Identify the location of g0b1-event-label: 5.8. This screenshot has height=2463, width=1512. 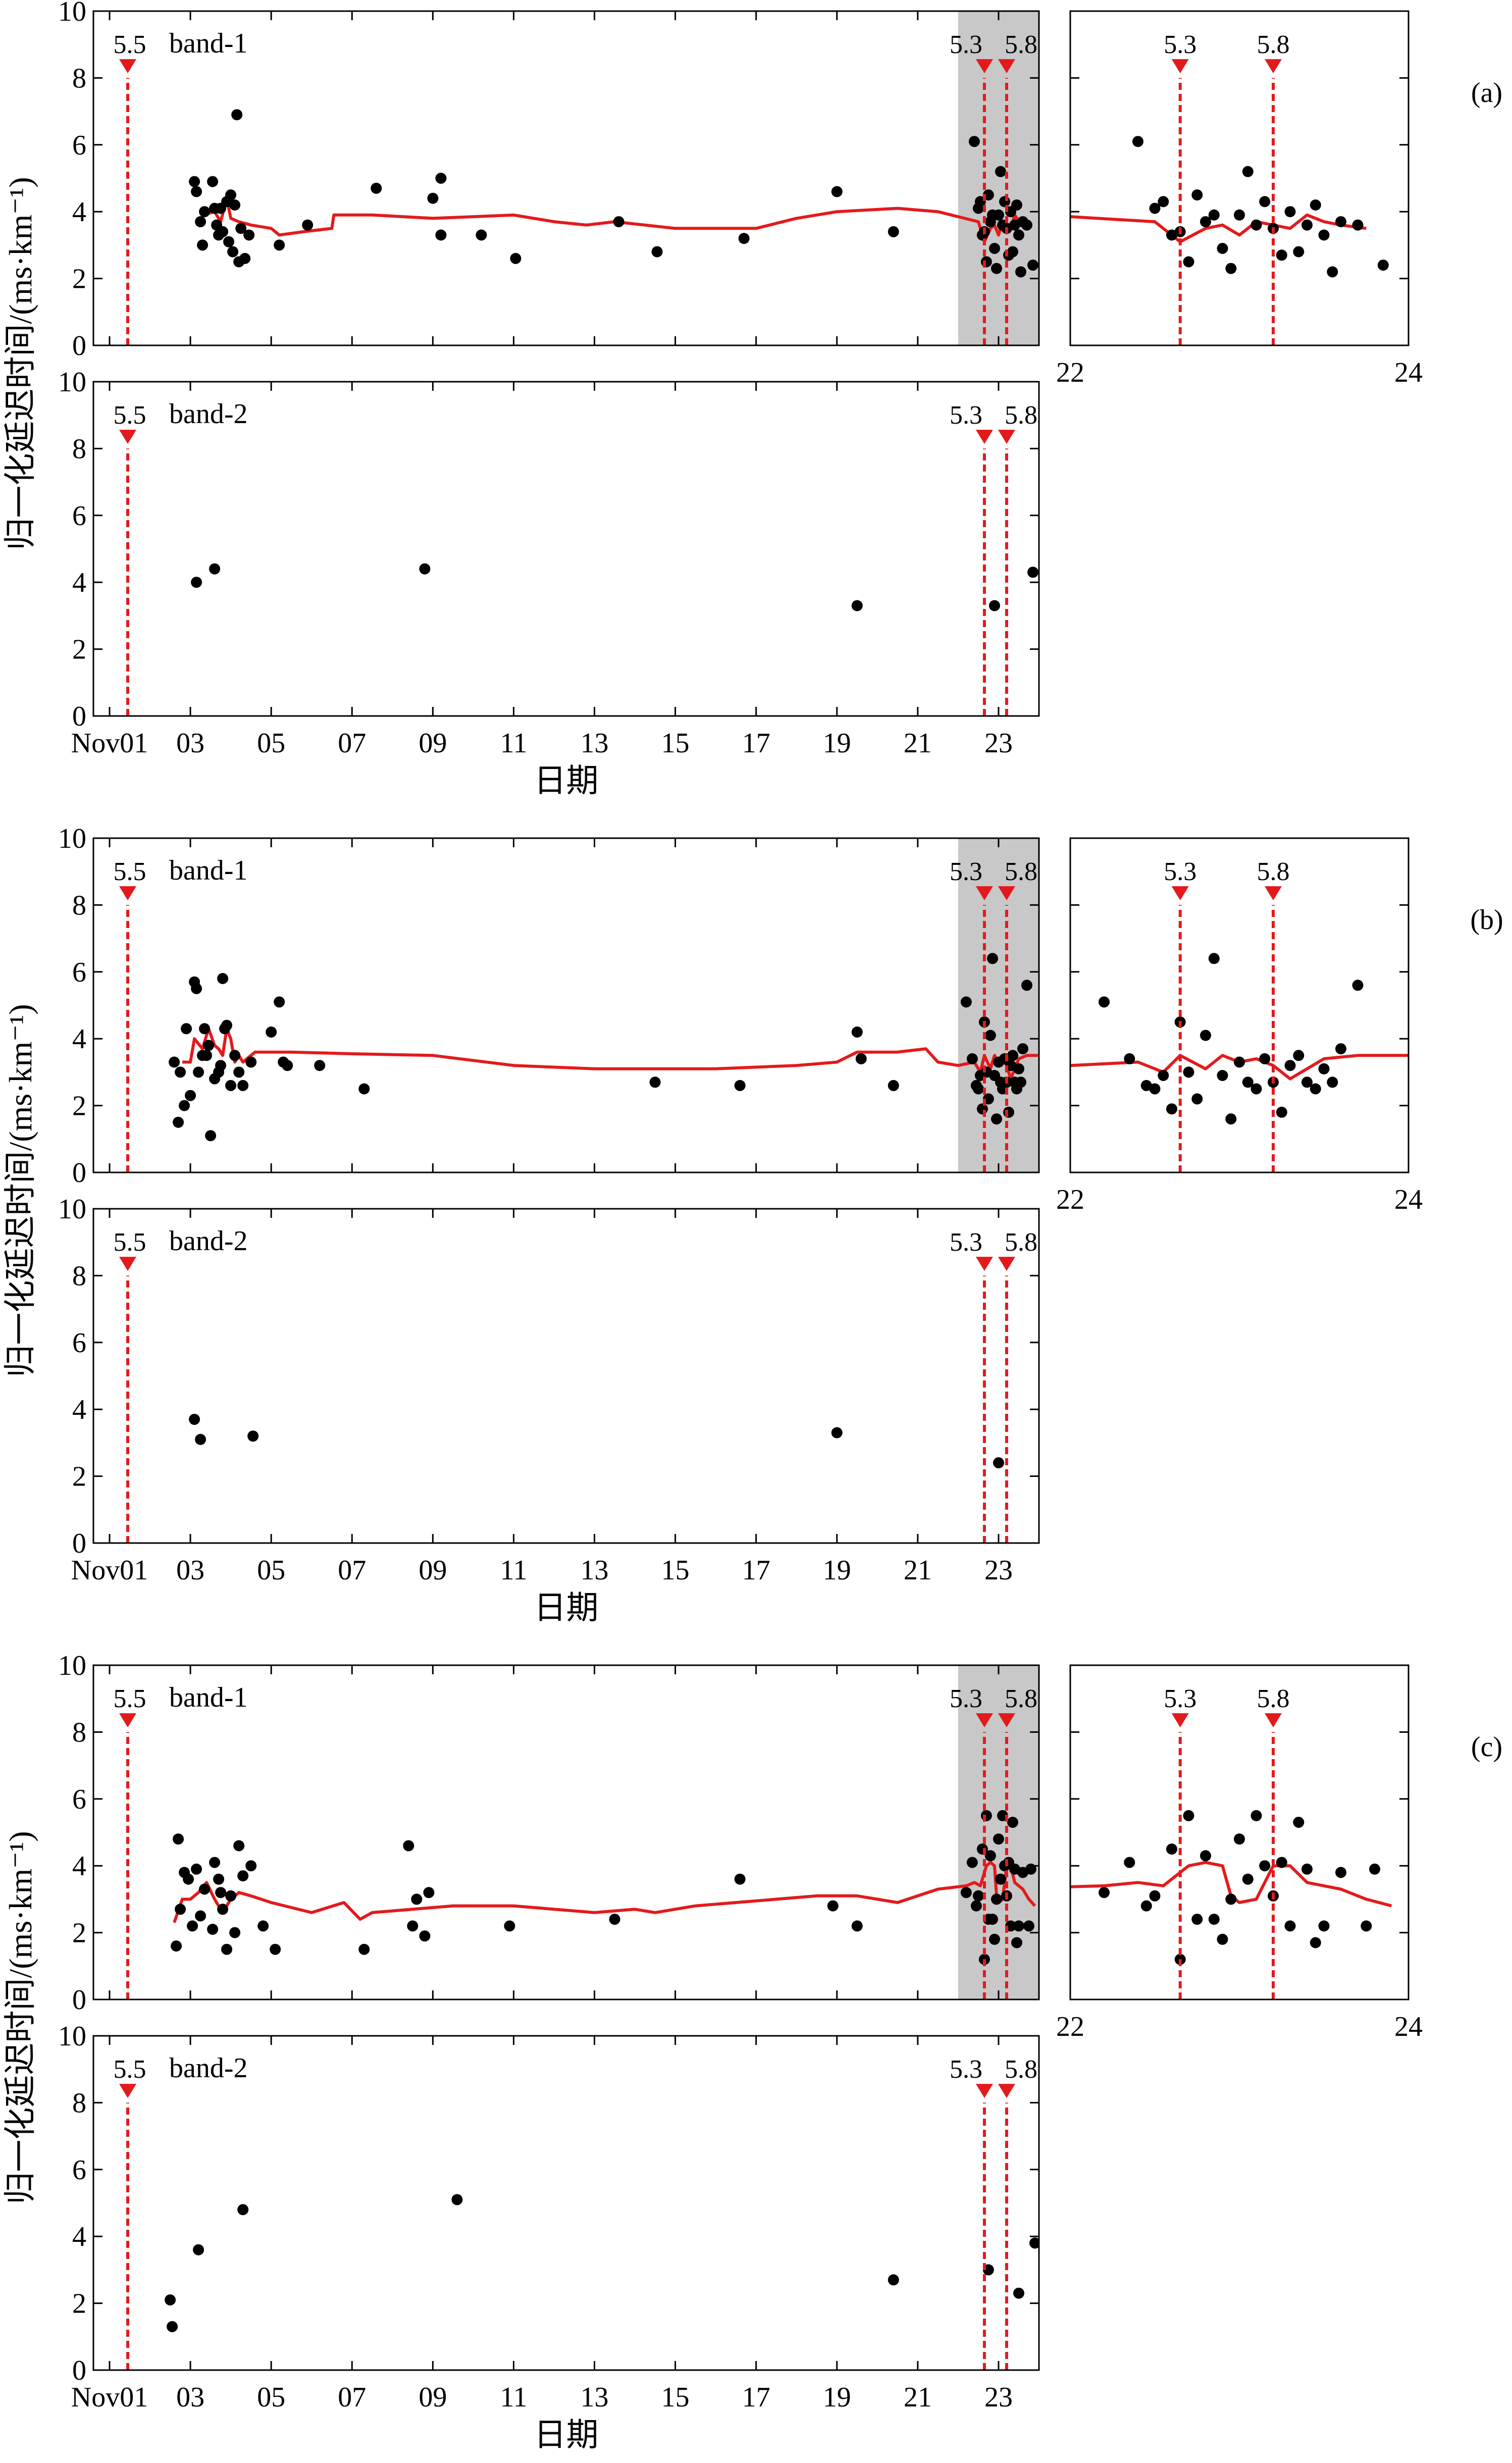
(1021, 44).